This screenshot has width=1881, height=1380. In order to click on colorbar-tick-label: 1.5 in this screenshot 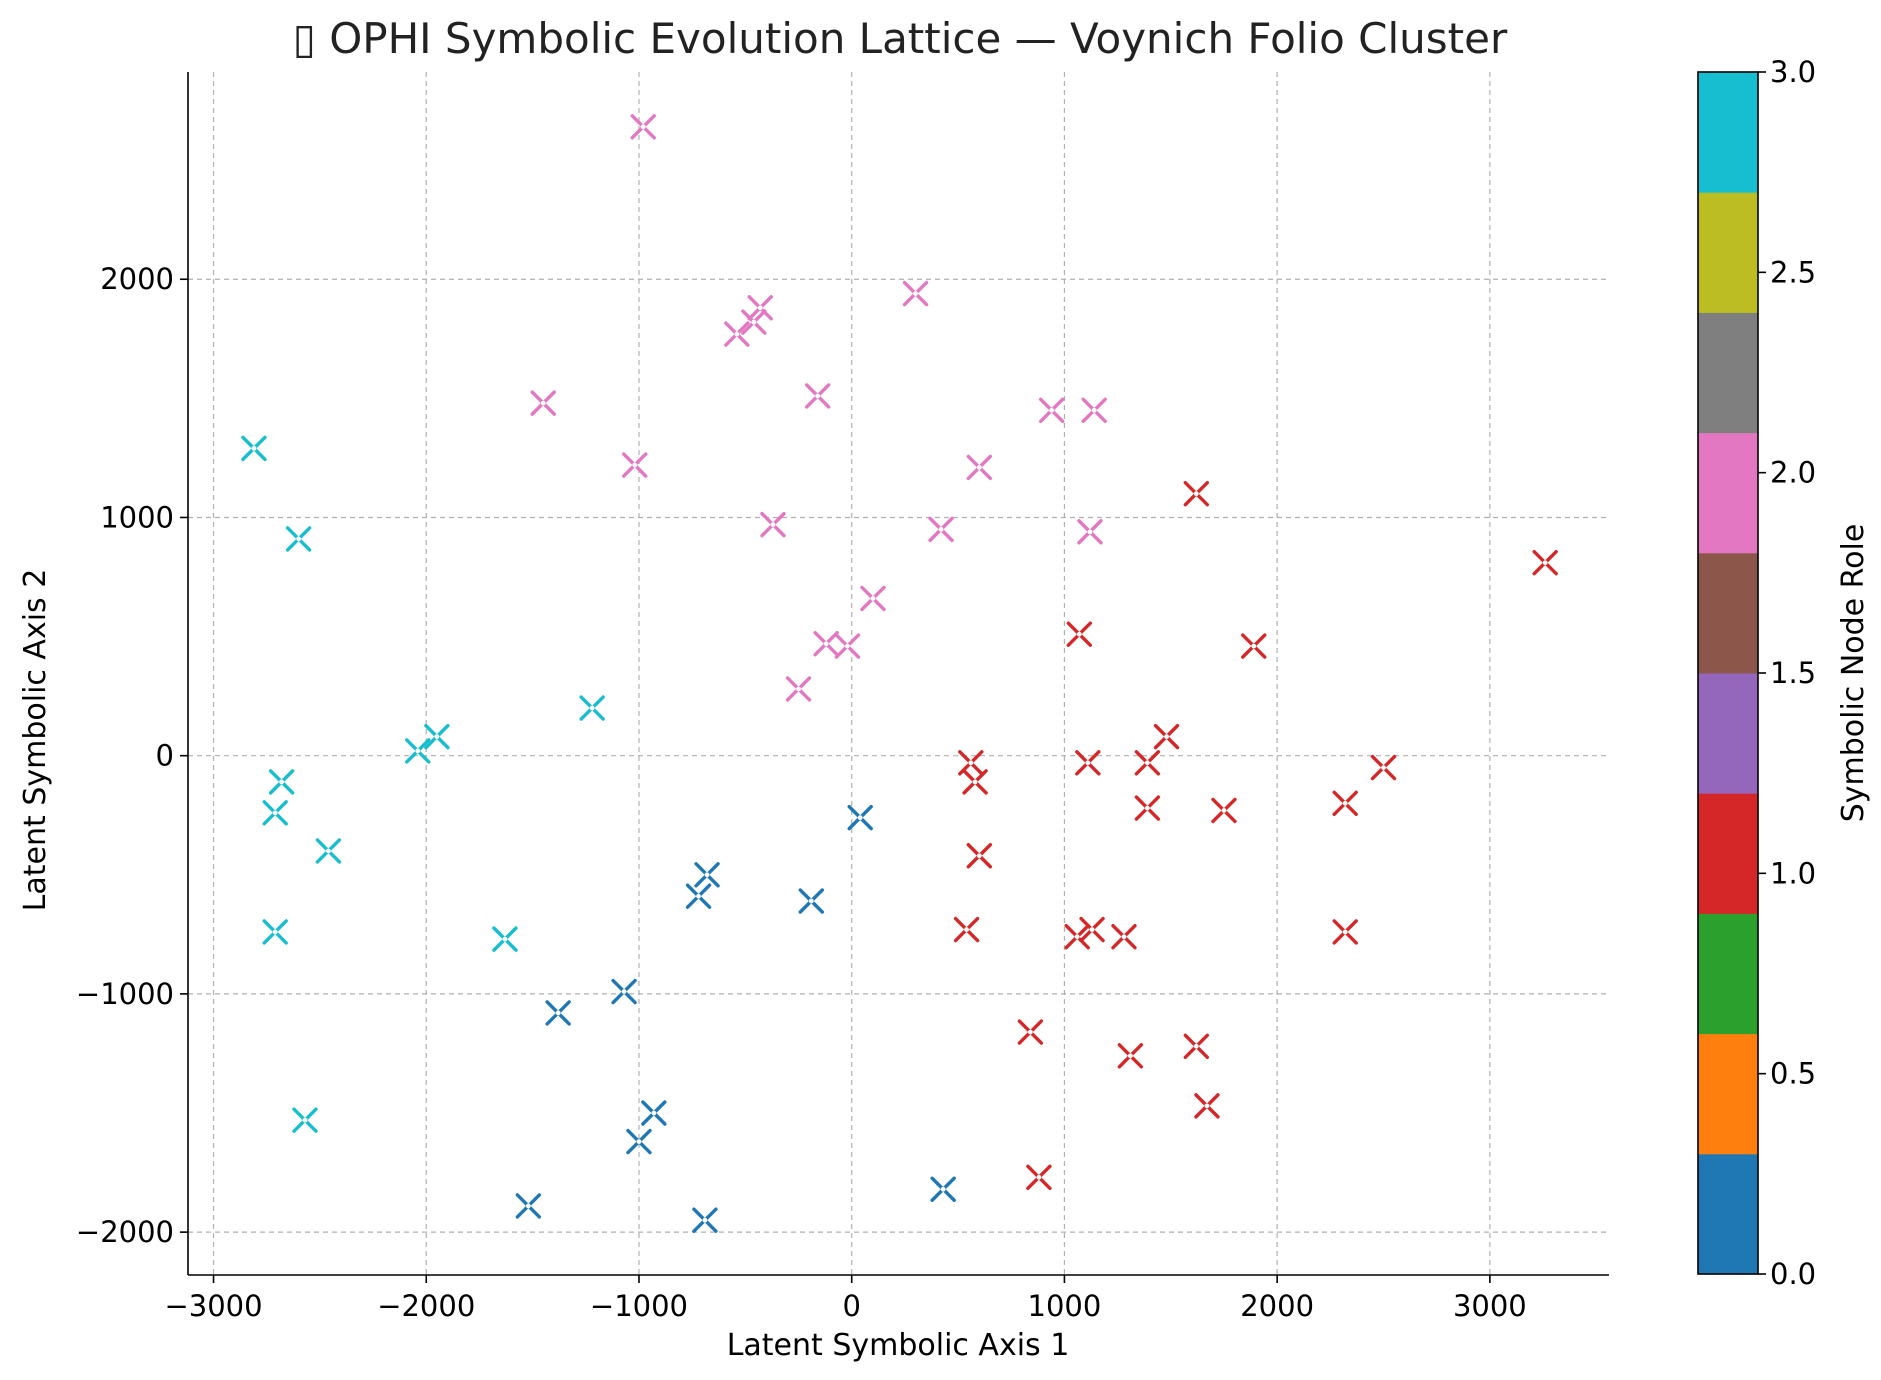, I will do `click(1793, 673)`.